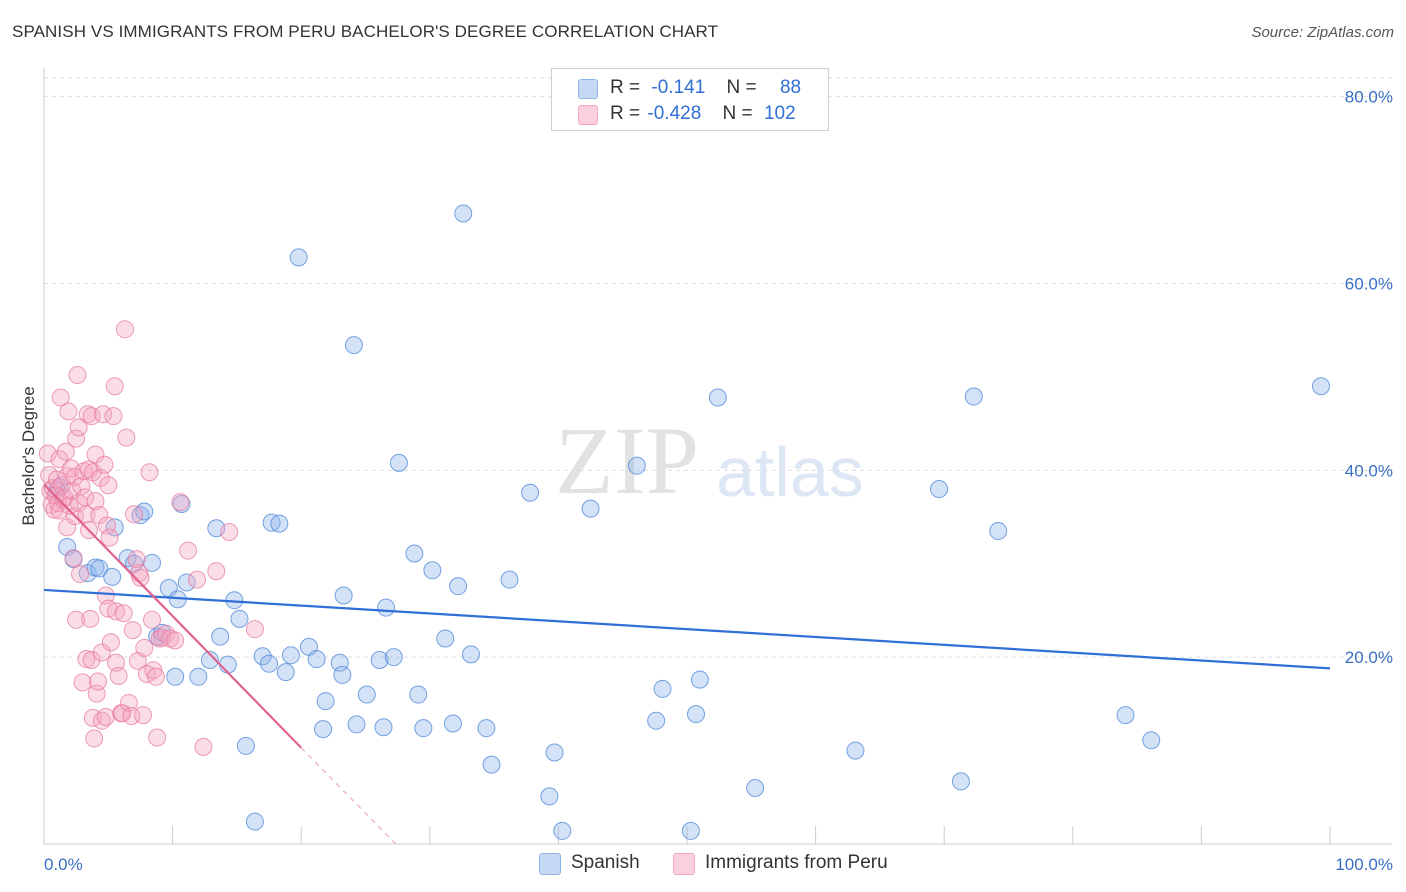  Describe the element at coordinates (349, 797) in the screenshot. I see `trend-line-peru-extension` at that location.